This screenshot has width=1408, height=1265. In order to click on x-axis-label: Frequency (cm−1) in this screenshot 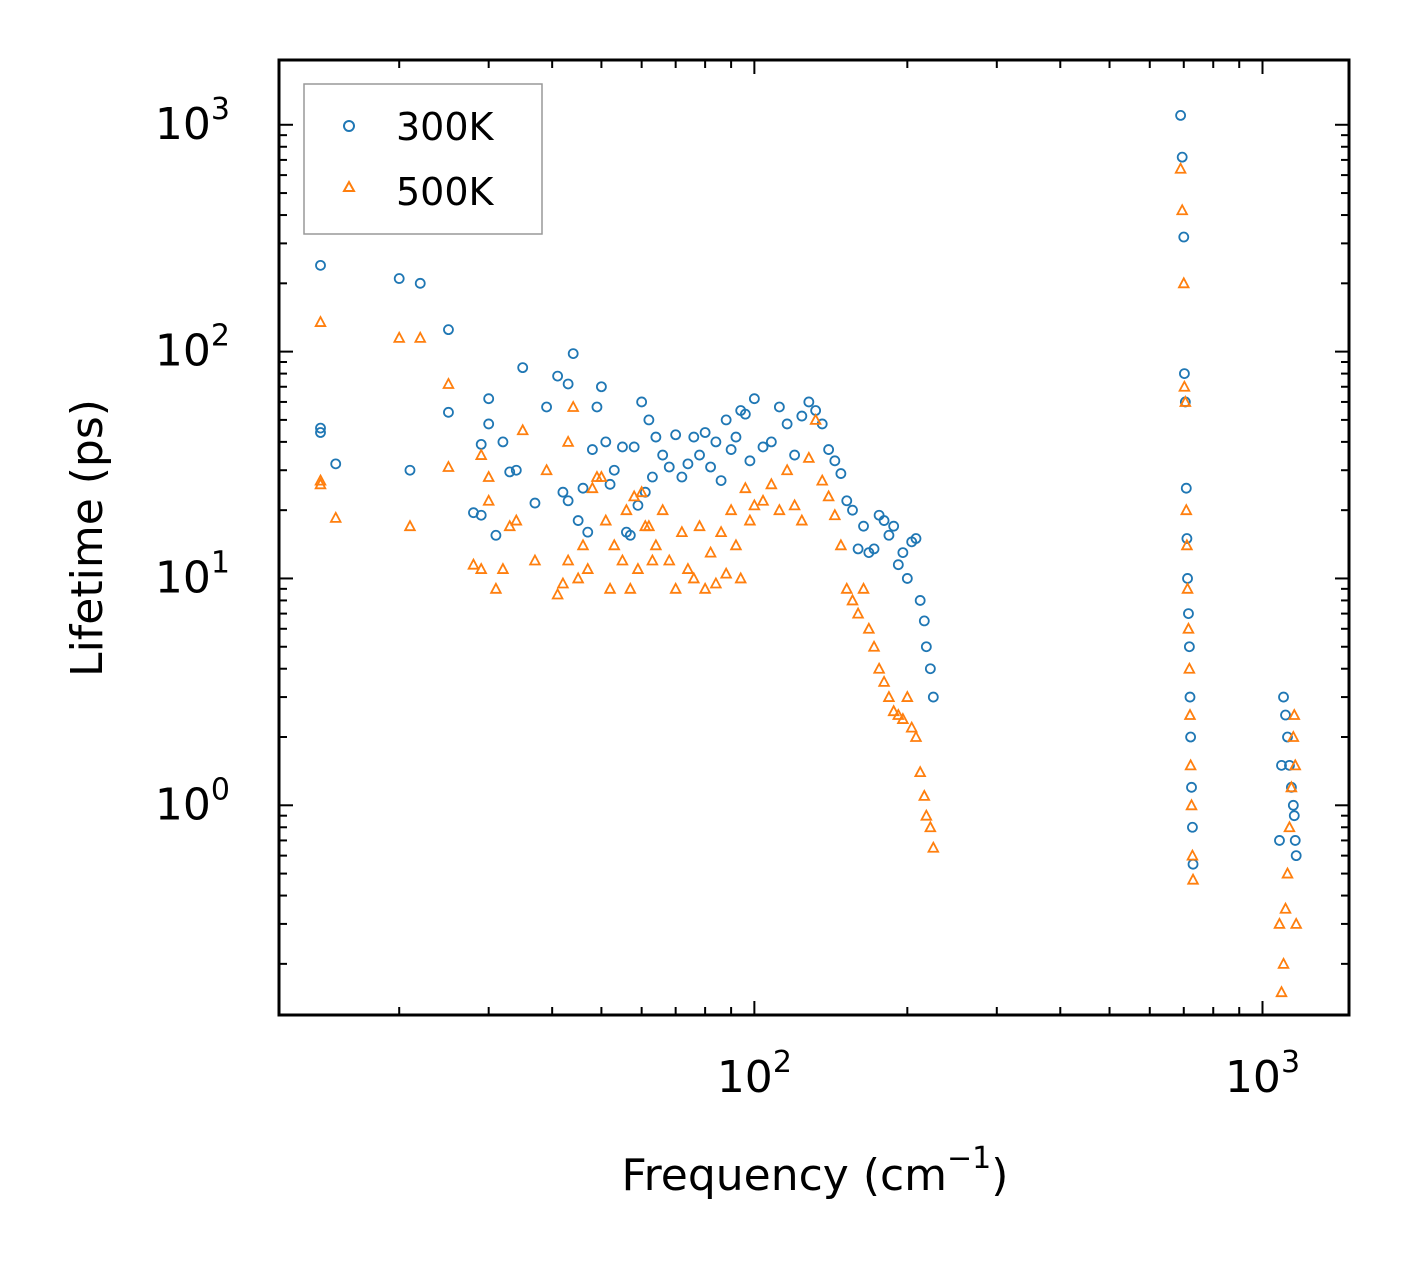, I will do `click(815, 1171)`.